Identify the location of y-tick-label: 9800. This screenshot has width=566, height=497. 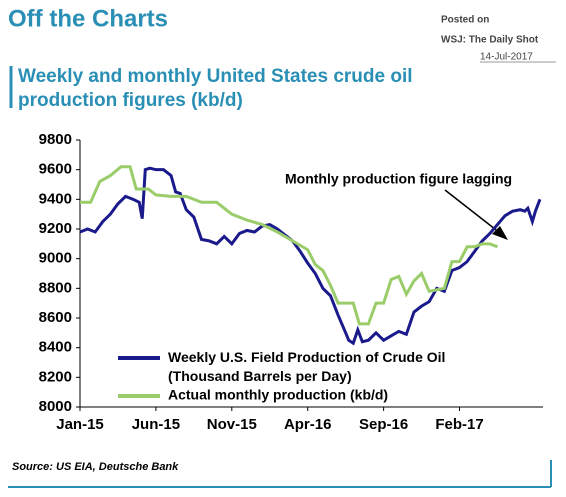
(55, 139).